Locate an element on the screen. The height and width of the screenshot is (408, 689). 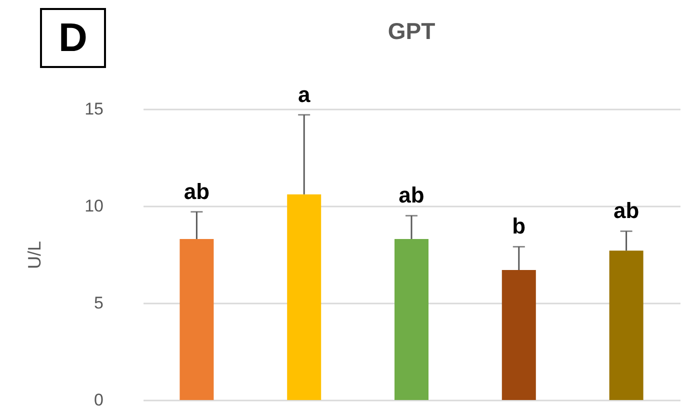
annotation: b is located at coordinates (519, 226).